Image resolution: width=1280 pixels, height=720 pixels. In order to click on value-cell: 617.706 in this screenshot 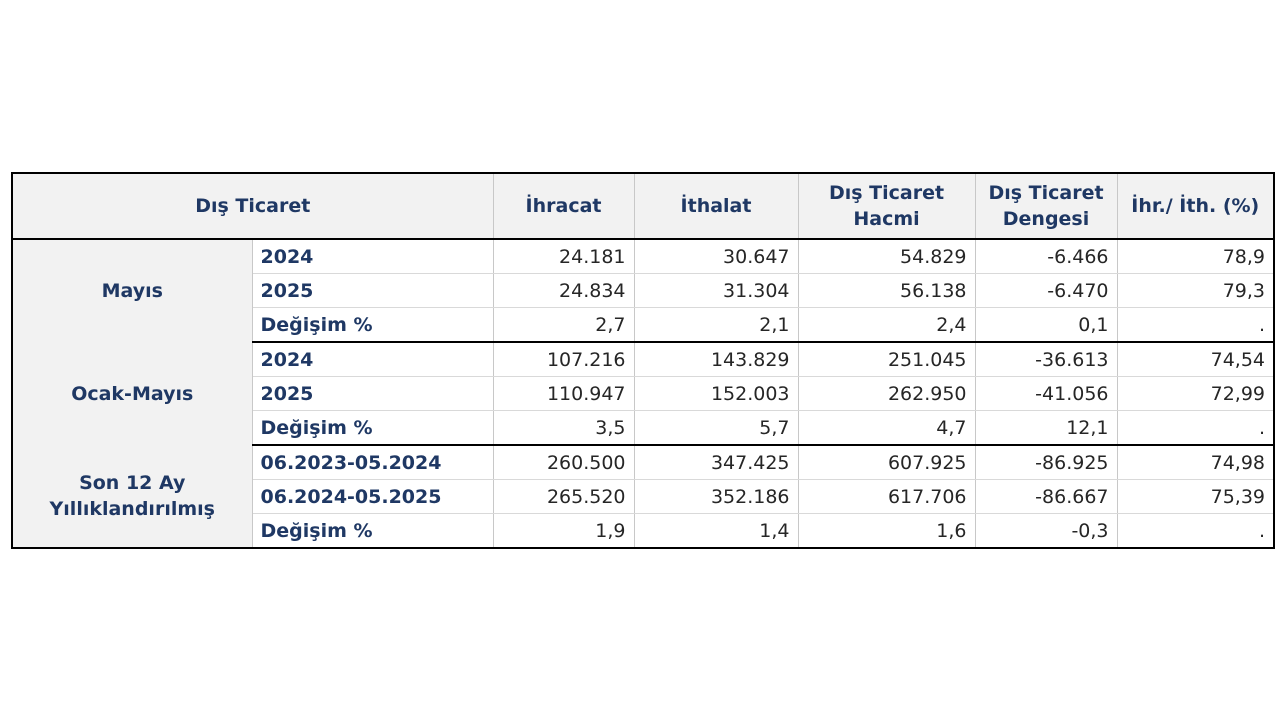, I will do `click(887, 496)`.